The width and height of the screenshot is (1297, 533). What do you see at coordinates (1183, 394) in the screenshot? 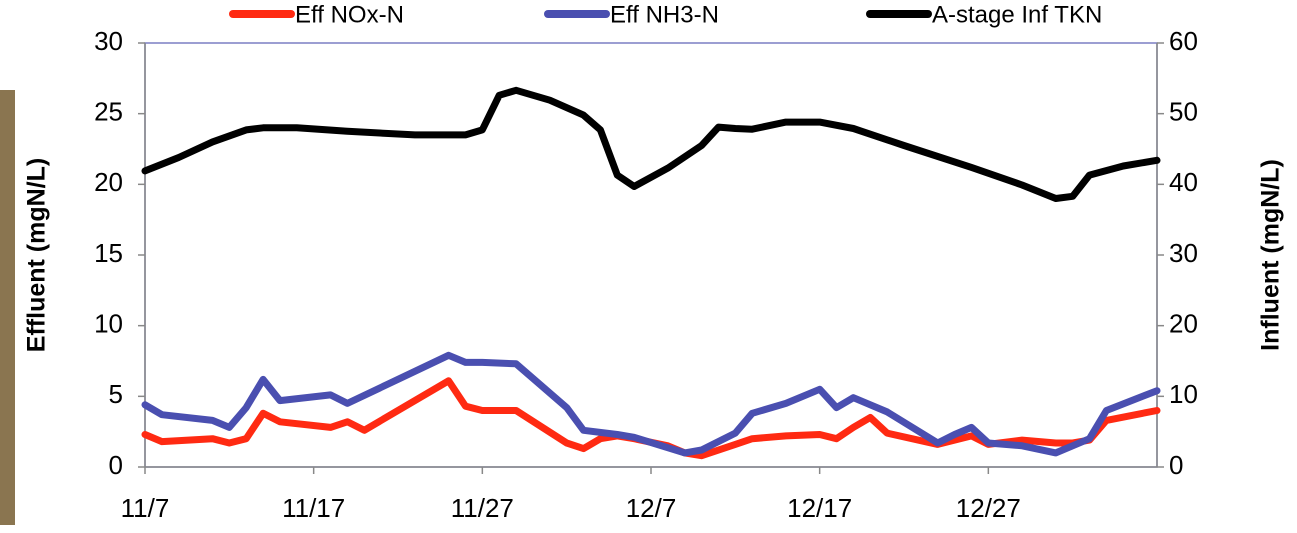
I see `y2-tick-label: 10` at bounding box center [1183, 394].